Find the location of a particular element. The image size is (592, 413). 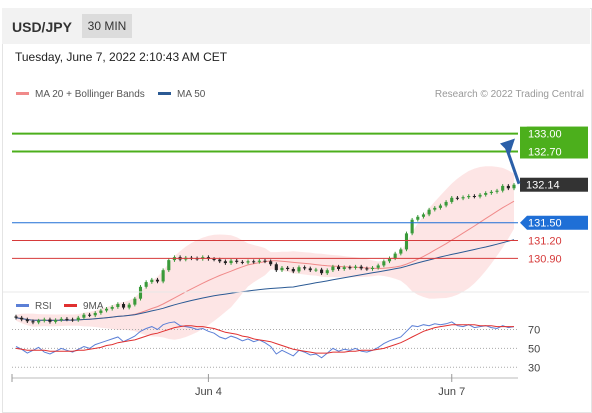

legend-ma50-label: MA 50 is located at coordinates (191, 94).